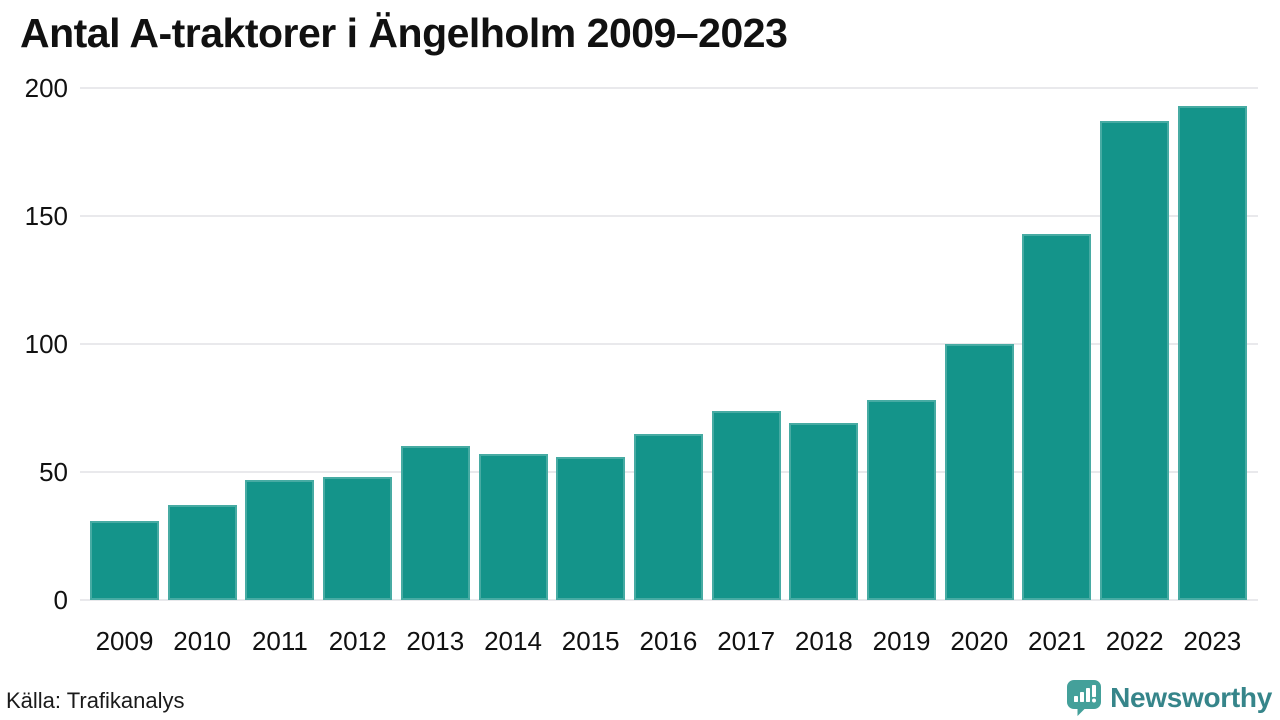  Describe the element at coordinates (60, 600) in the screenshot. I see `y-tick-label-0: 0` at that location.